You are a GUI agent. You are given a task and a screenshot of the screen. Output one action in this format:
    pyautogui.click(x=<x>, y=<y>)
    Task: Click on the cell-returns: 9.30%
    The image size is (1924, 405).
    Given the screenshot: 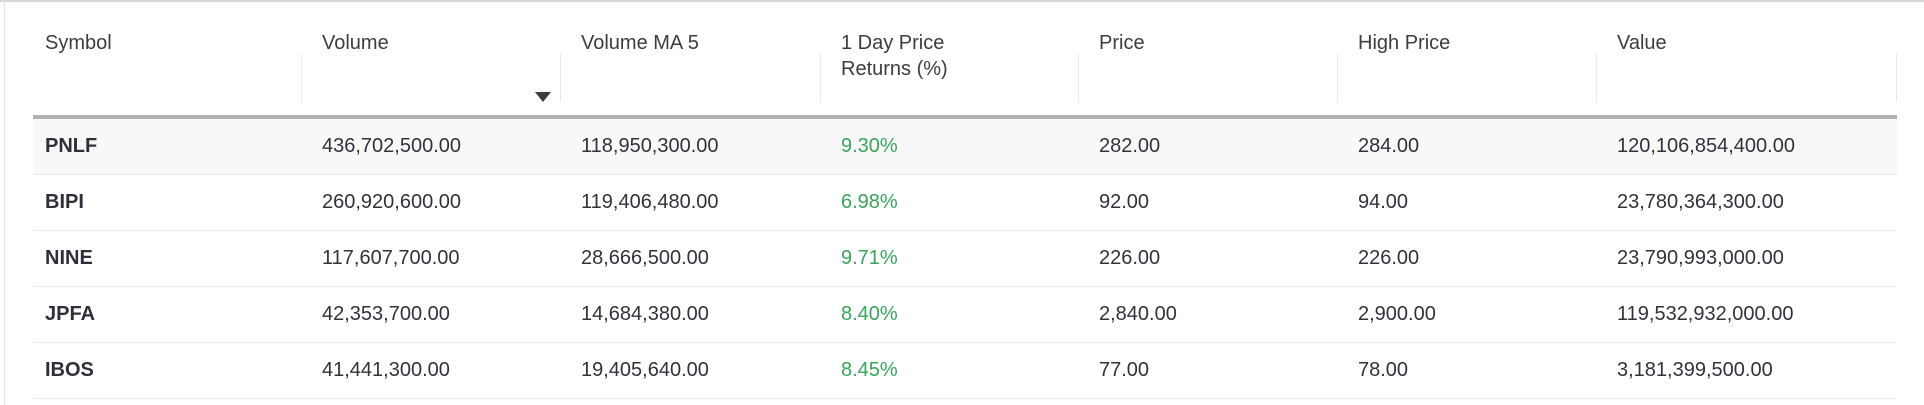 What is the action you would take?
    pyautogui.click(x=949, y=146)
    